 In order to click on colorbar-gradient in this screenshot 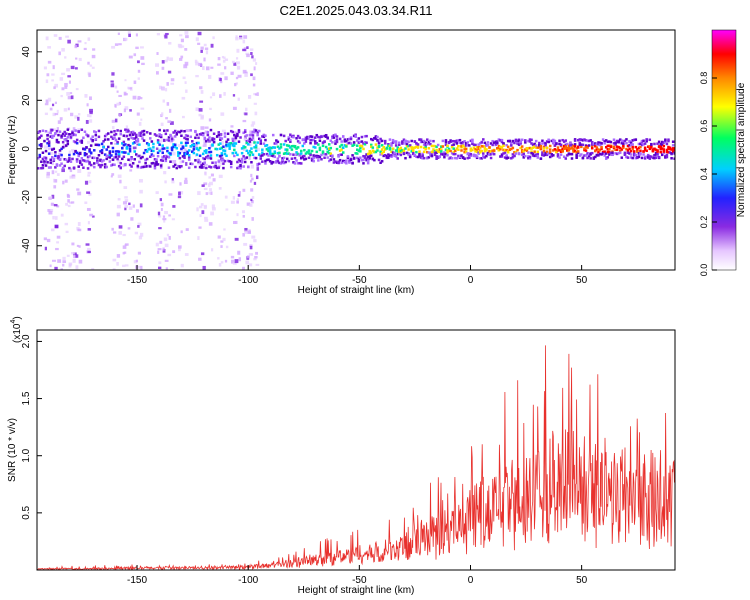, I will do `click(724, 150)`.